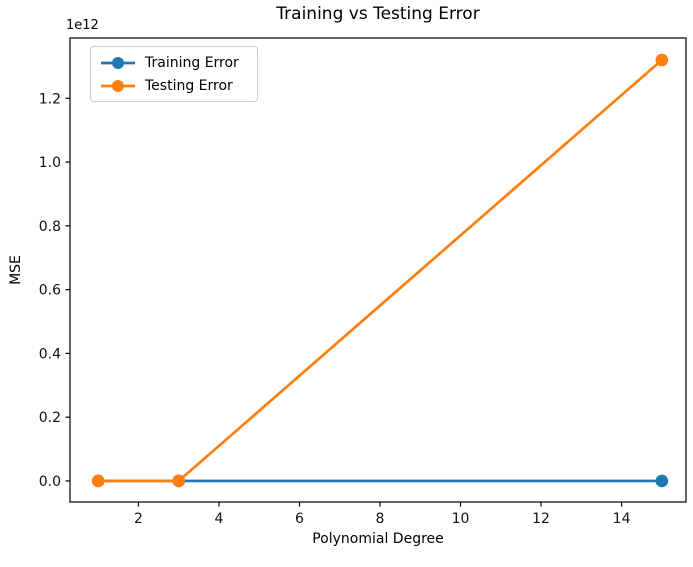 This screenshot has height=567, width=693. I want to click on legend-item-testing-error: Testing Error, so click(178, 85).